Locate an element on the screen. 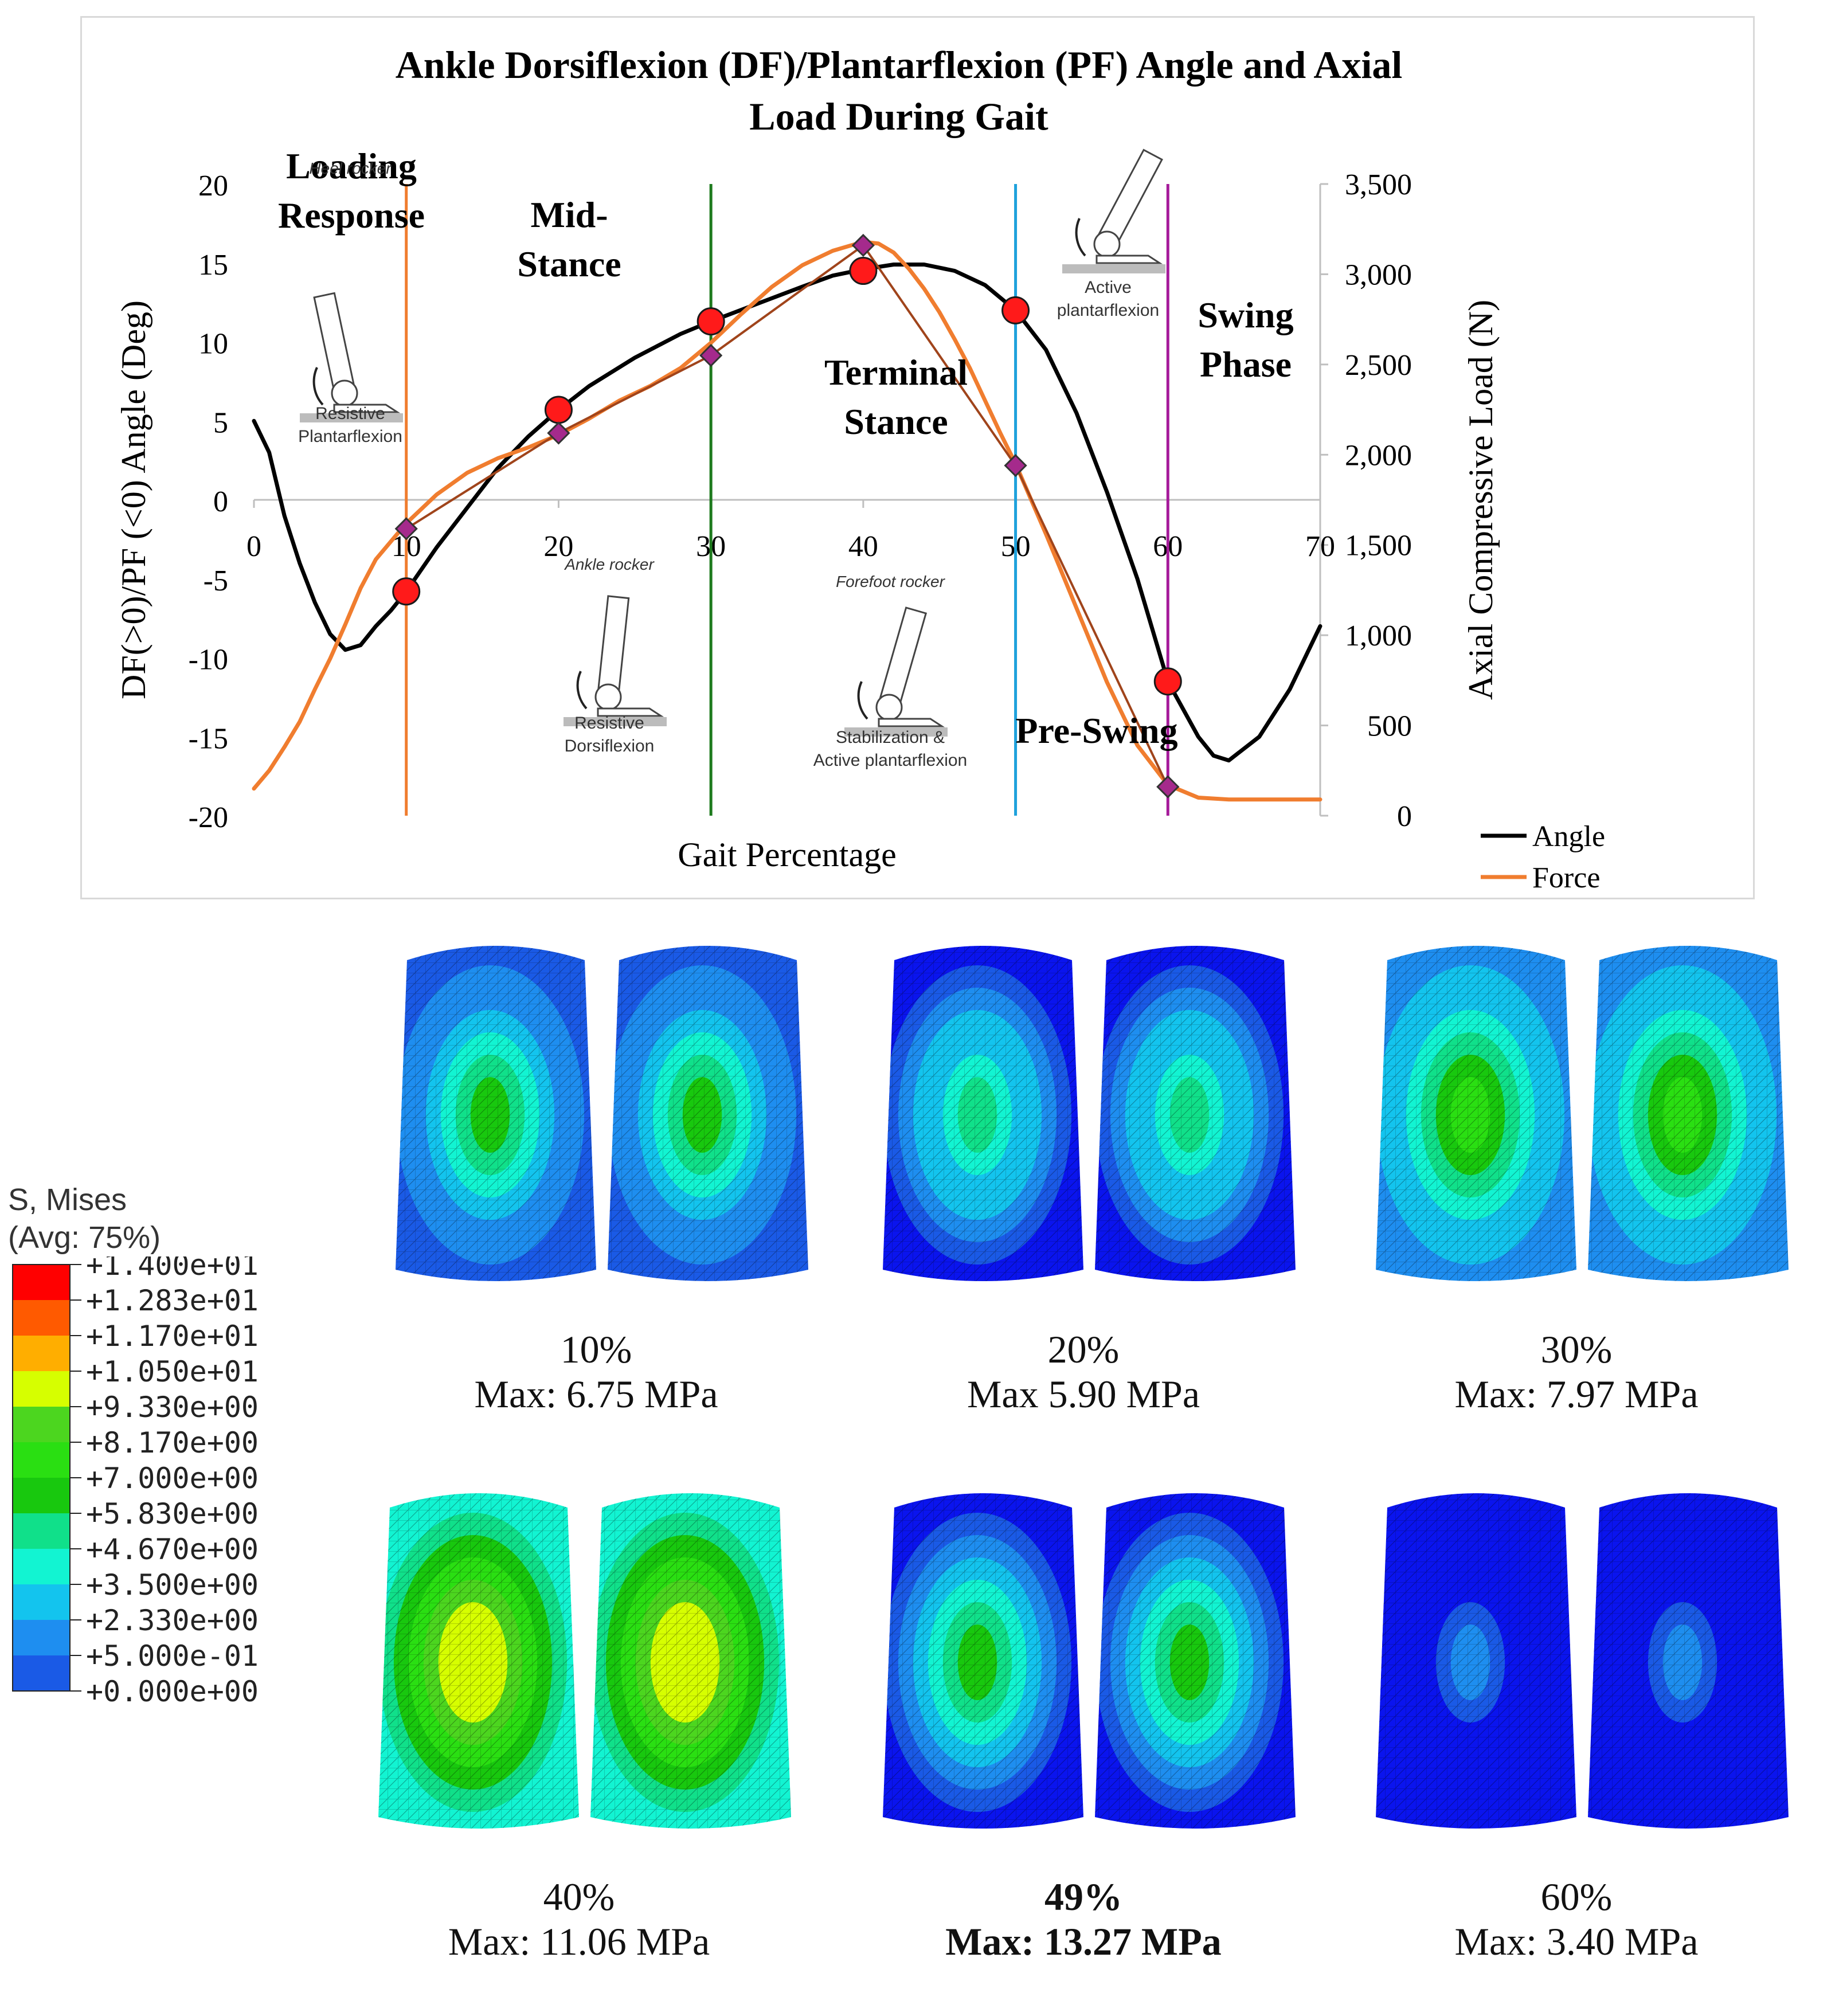  legend-level-label: +4.670e+00 is located at coordinates (172, 1549).